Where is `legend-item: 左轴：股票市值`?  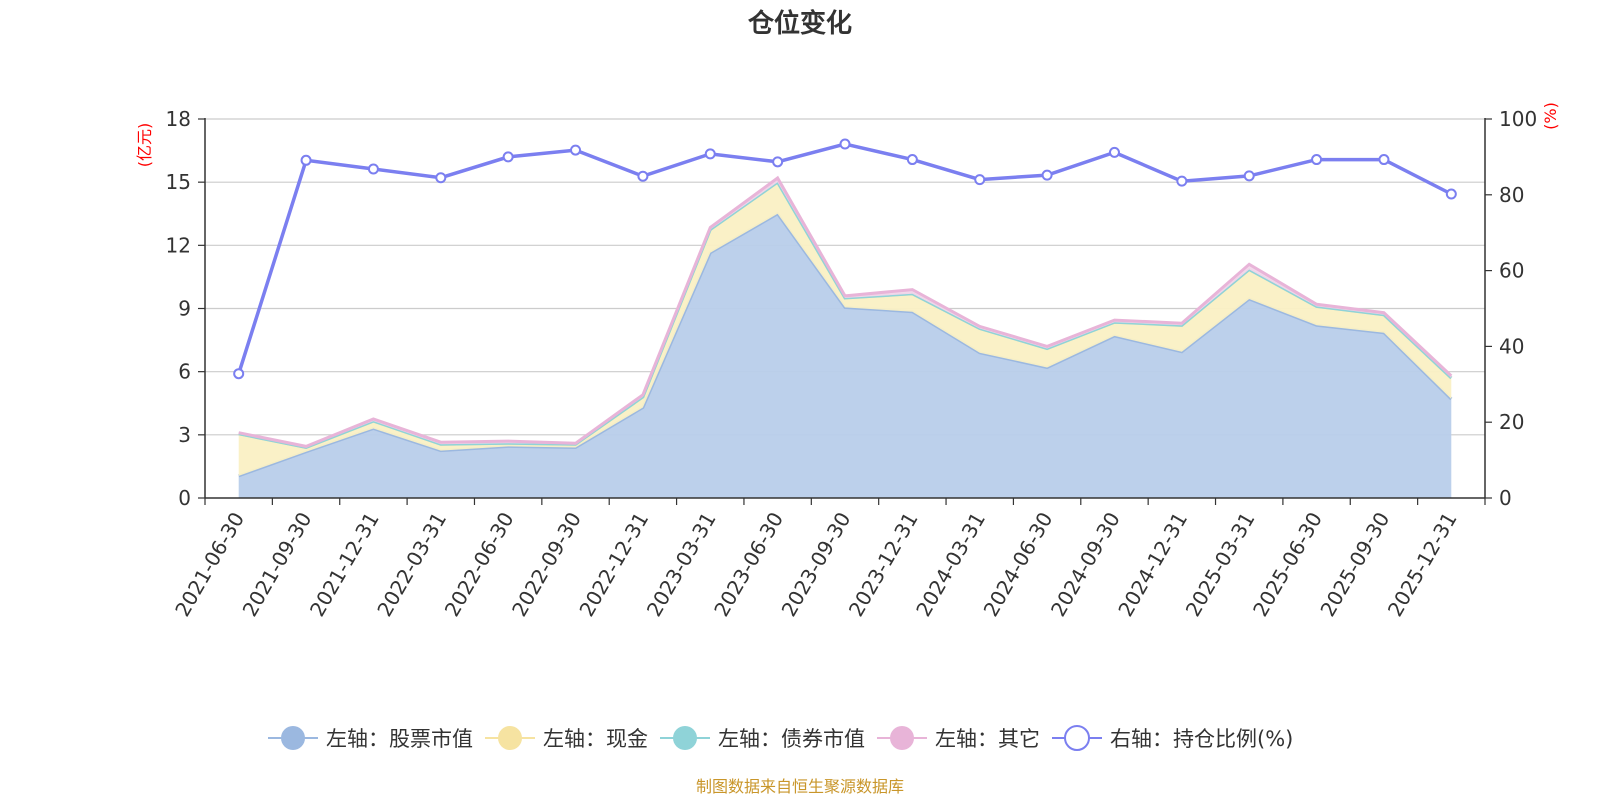 legend-item: 左轴：股票市值 is located at coordinates (370, 738).